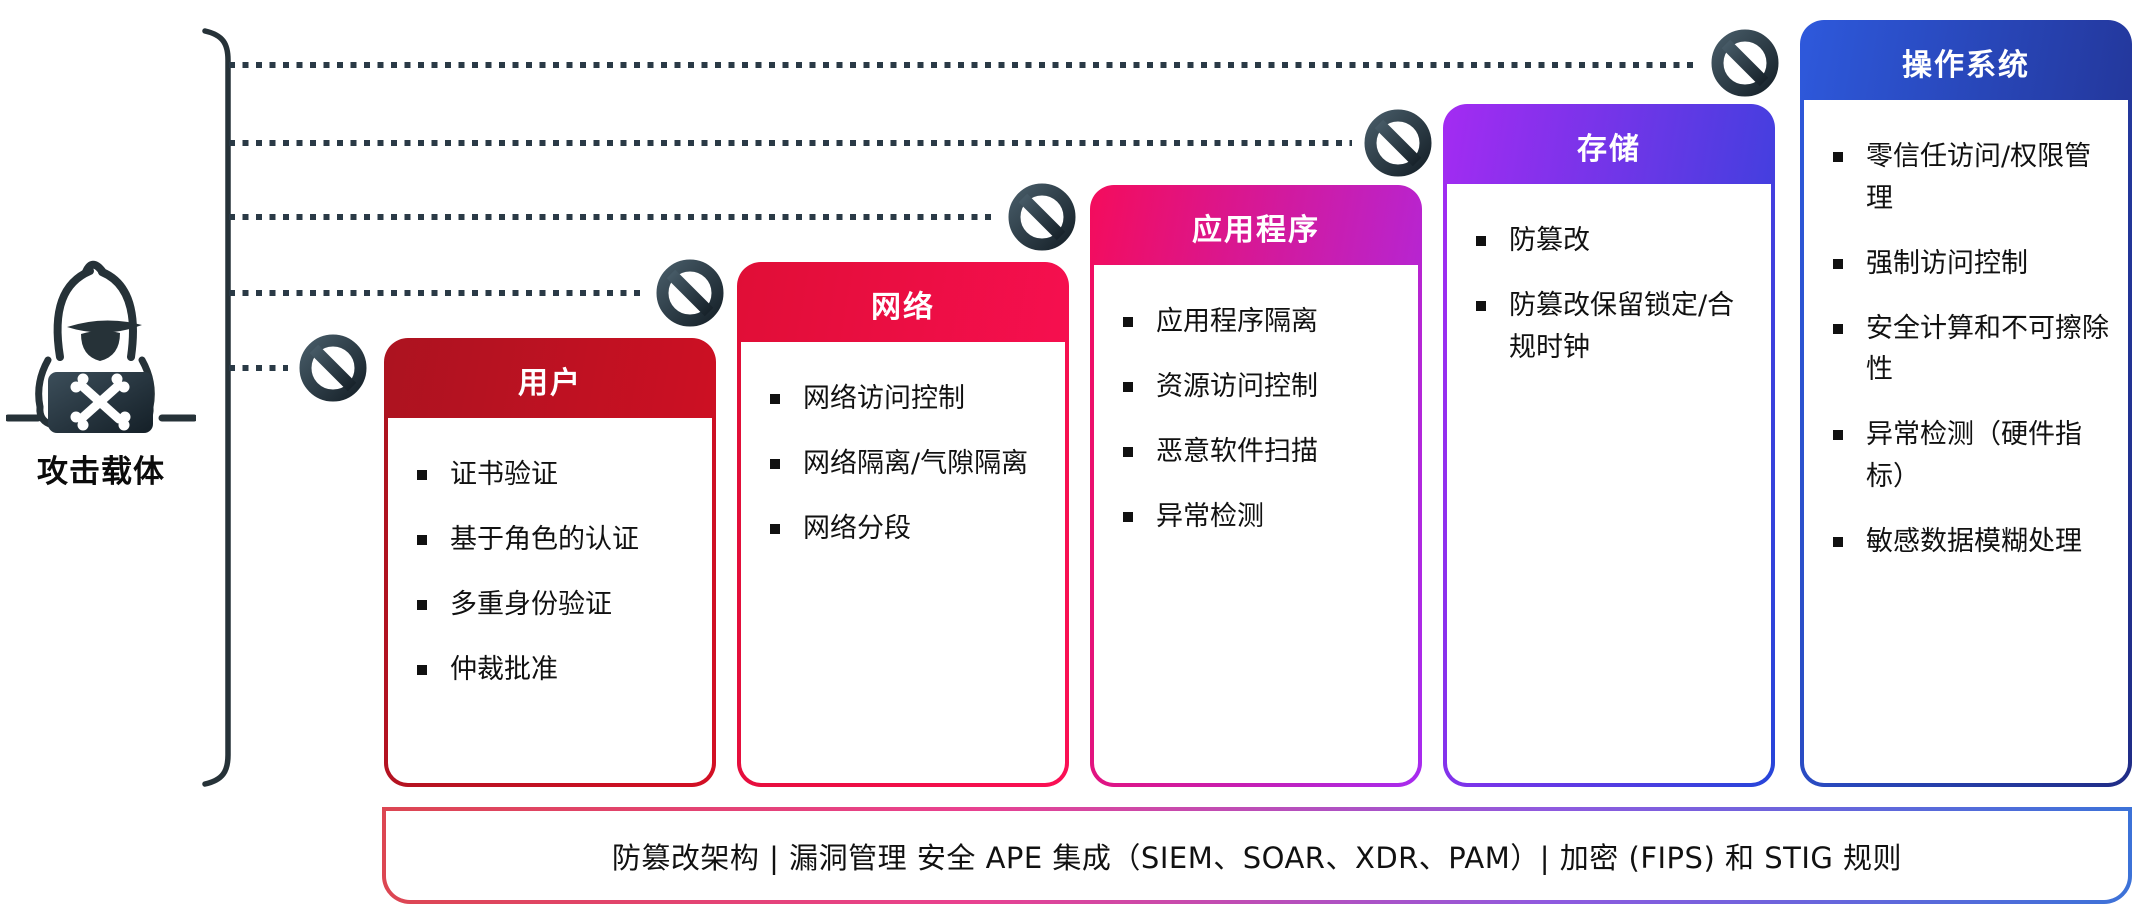 The image size is (2146, 916). What do you see at coordinates (1745, 63) in the screenshot?
I see `prohibition-icon-os` at bounding box center [1745, 63].